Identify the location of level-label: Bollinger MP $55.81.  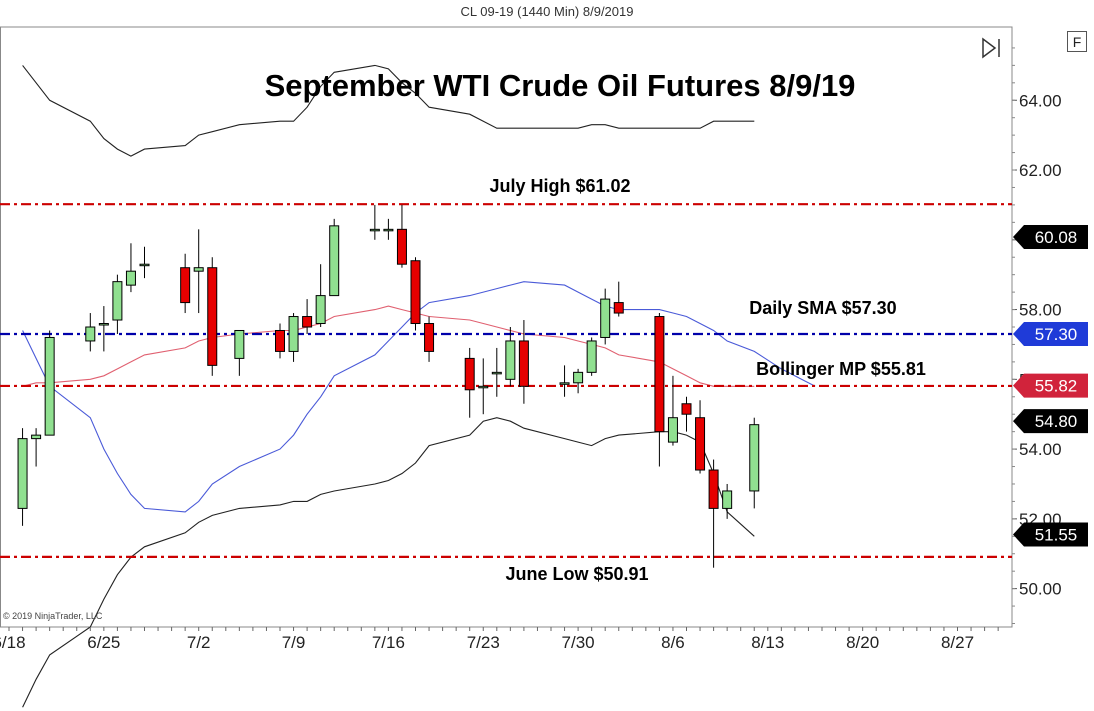
(841, 369).